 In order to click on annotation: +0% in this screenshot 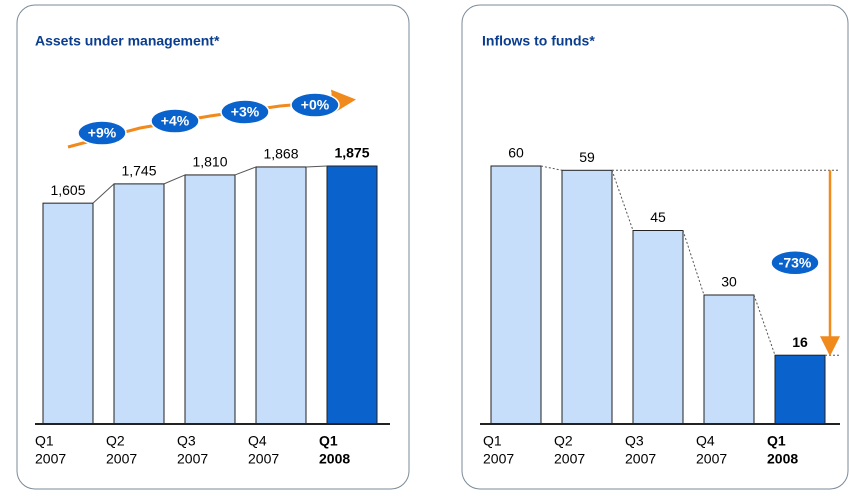, I will do `click(315, 105)`.